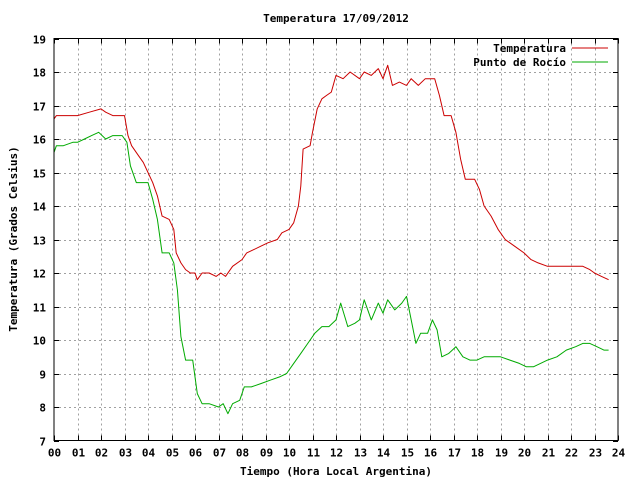 This screenshot has width=640, height=480. I want to click on x-tick-label: 14, so click(384, 453).